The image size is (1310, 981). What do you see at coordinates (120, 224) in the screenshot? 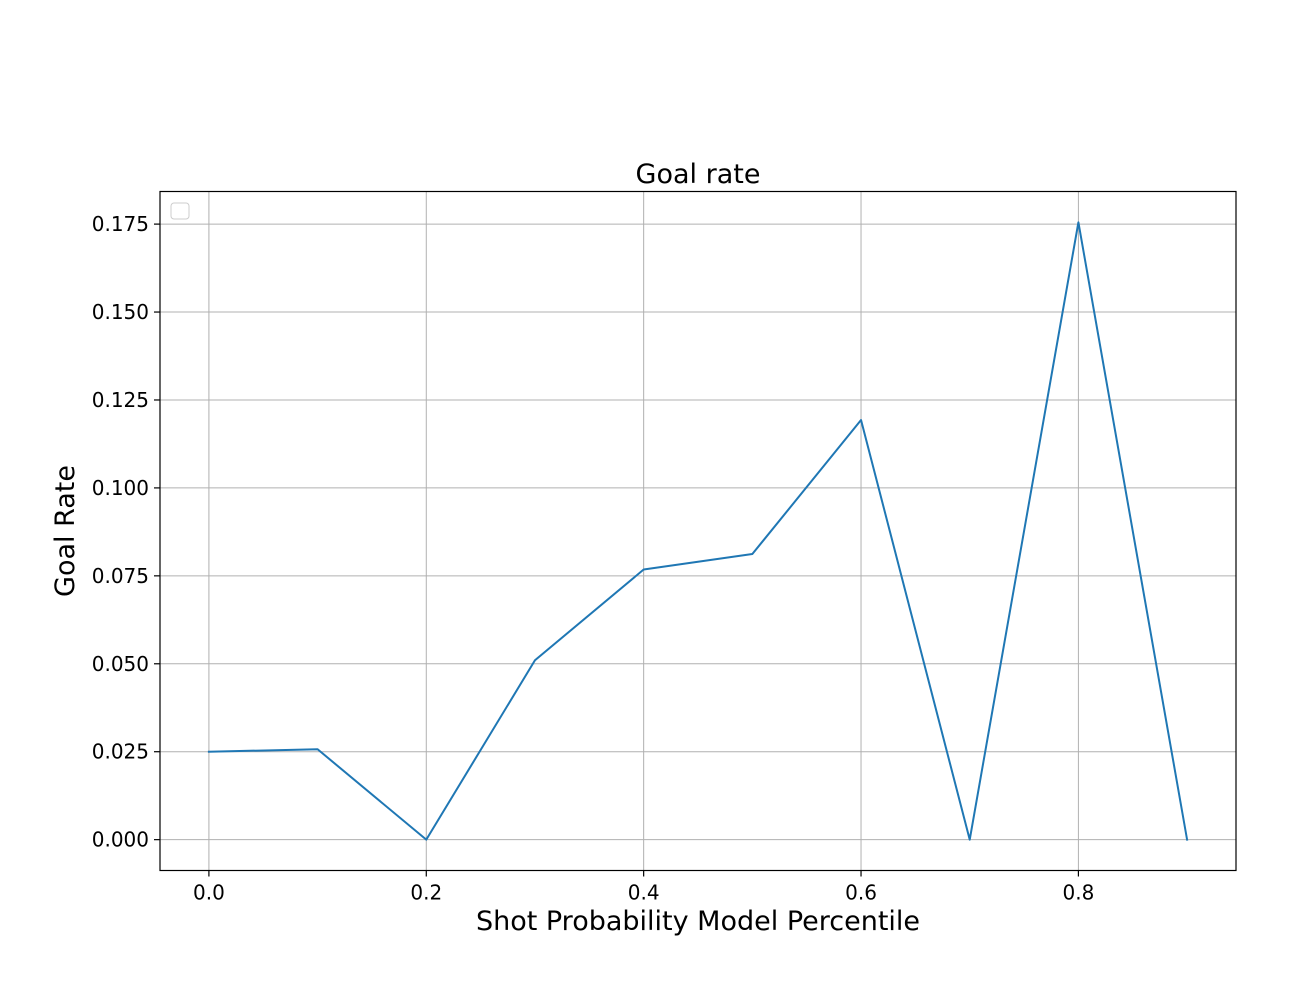
I see `y-tick-label: 0.175` at bounding box center [120, 224].